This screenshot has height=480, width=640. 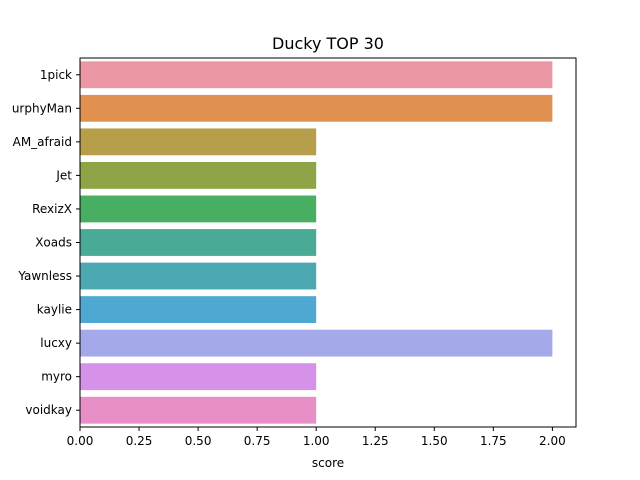 I want to click on x-tick-label: 0.75, so click(x=257, y=441).